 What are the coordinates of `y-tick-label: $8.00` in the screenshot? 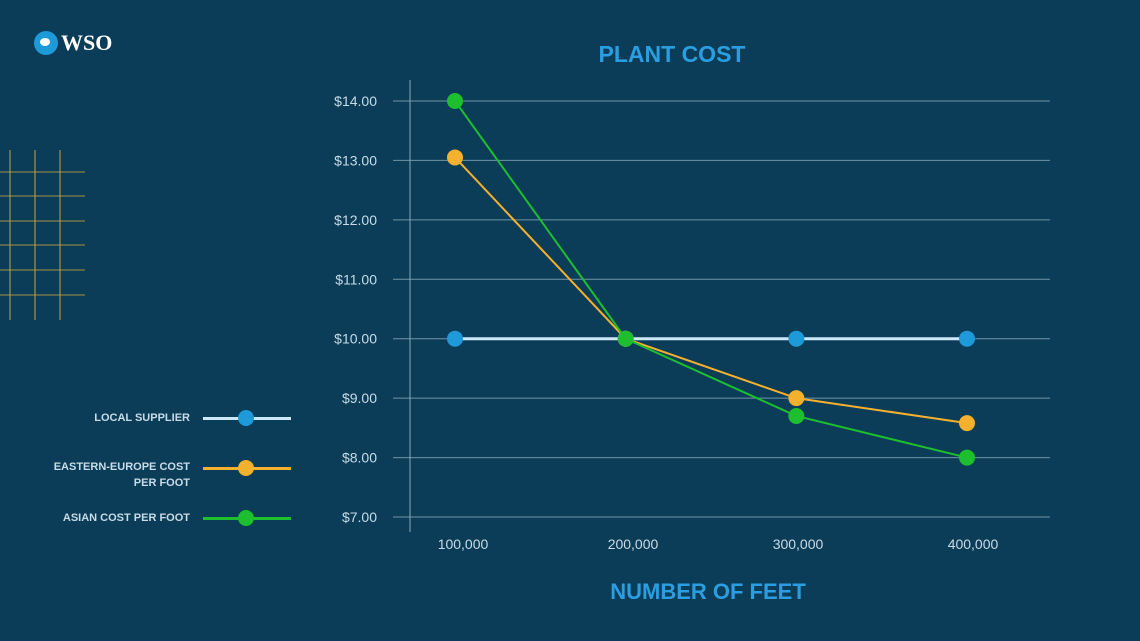 It's located at (359, 458).